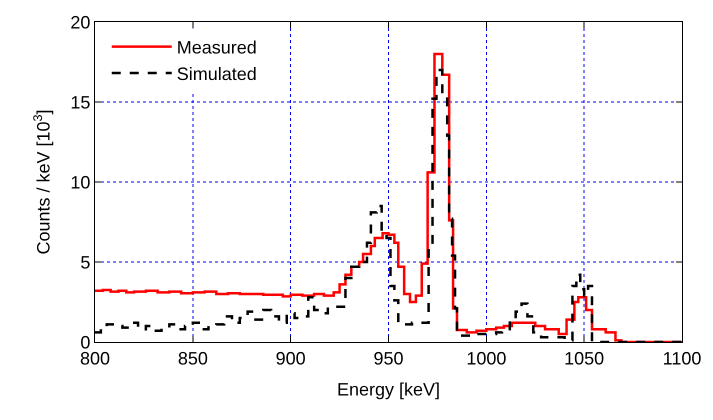  Describe the element at coordinates (216, 48) in the screenshot. I see `legend-label: Measured` at that location.